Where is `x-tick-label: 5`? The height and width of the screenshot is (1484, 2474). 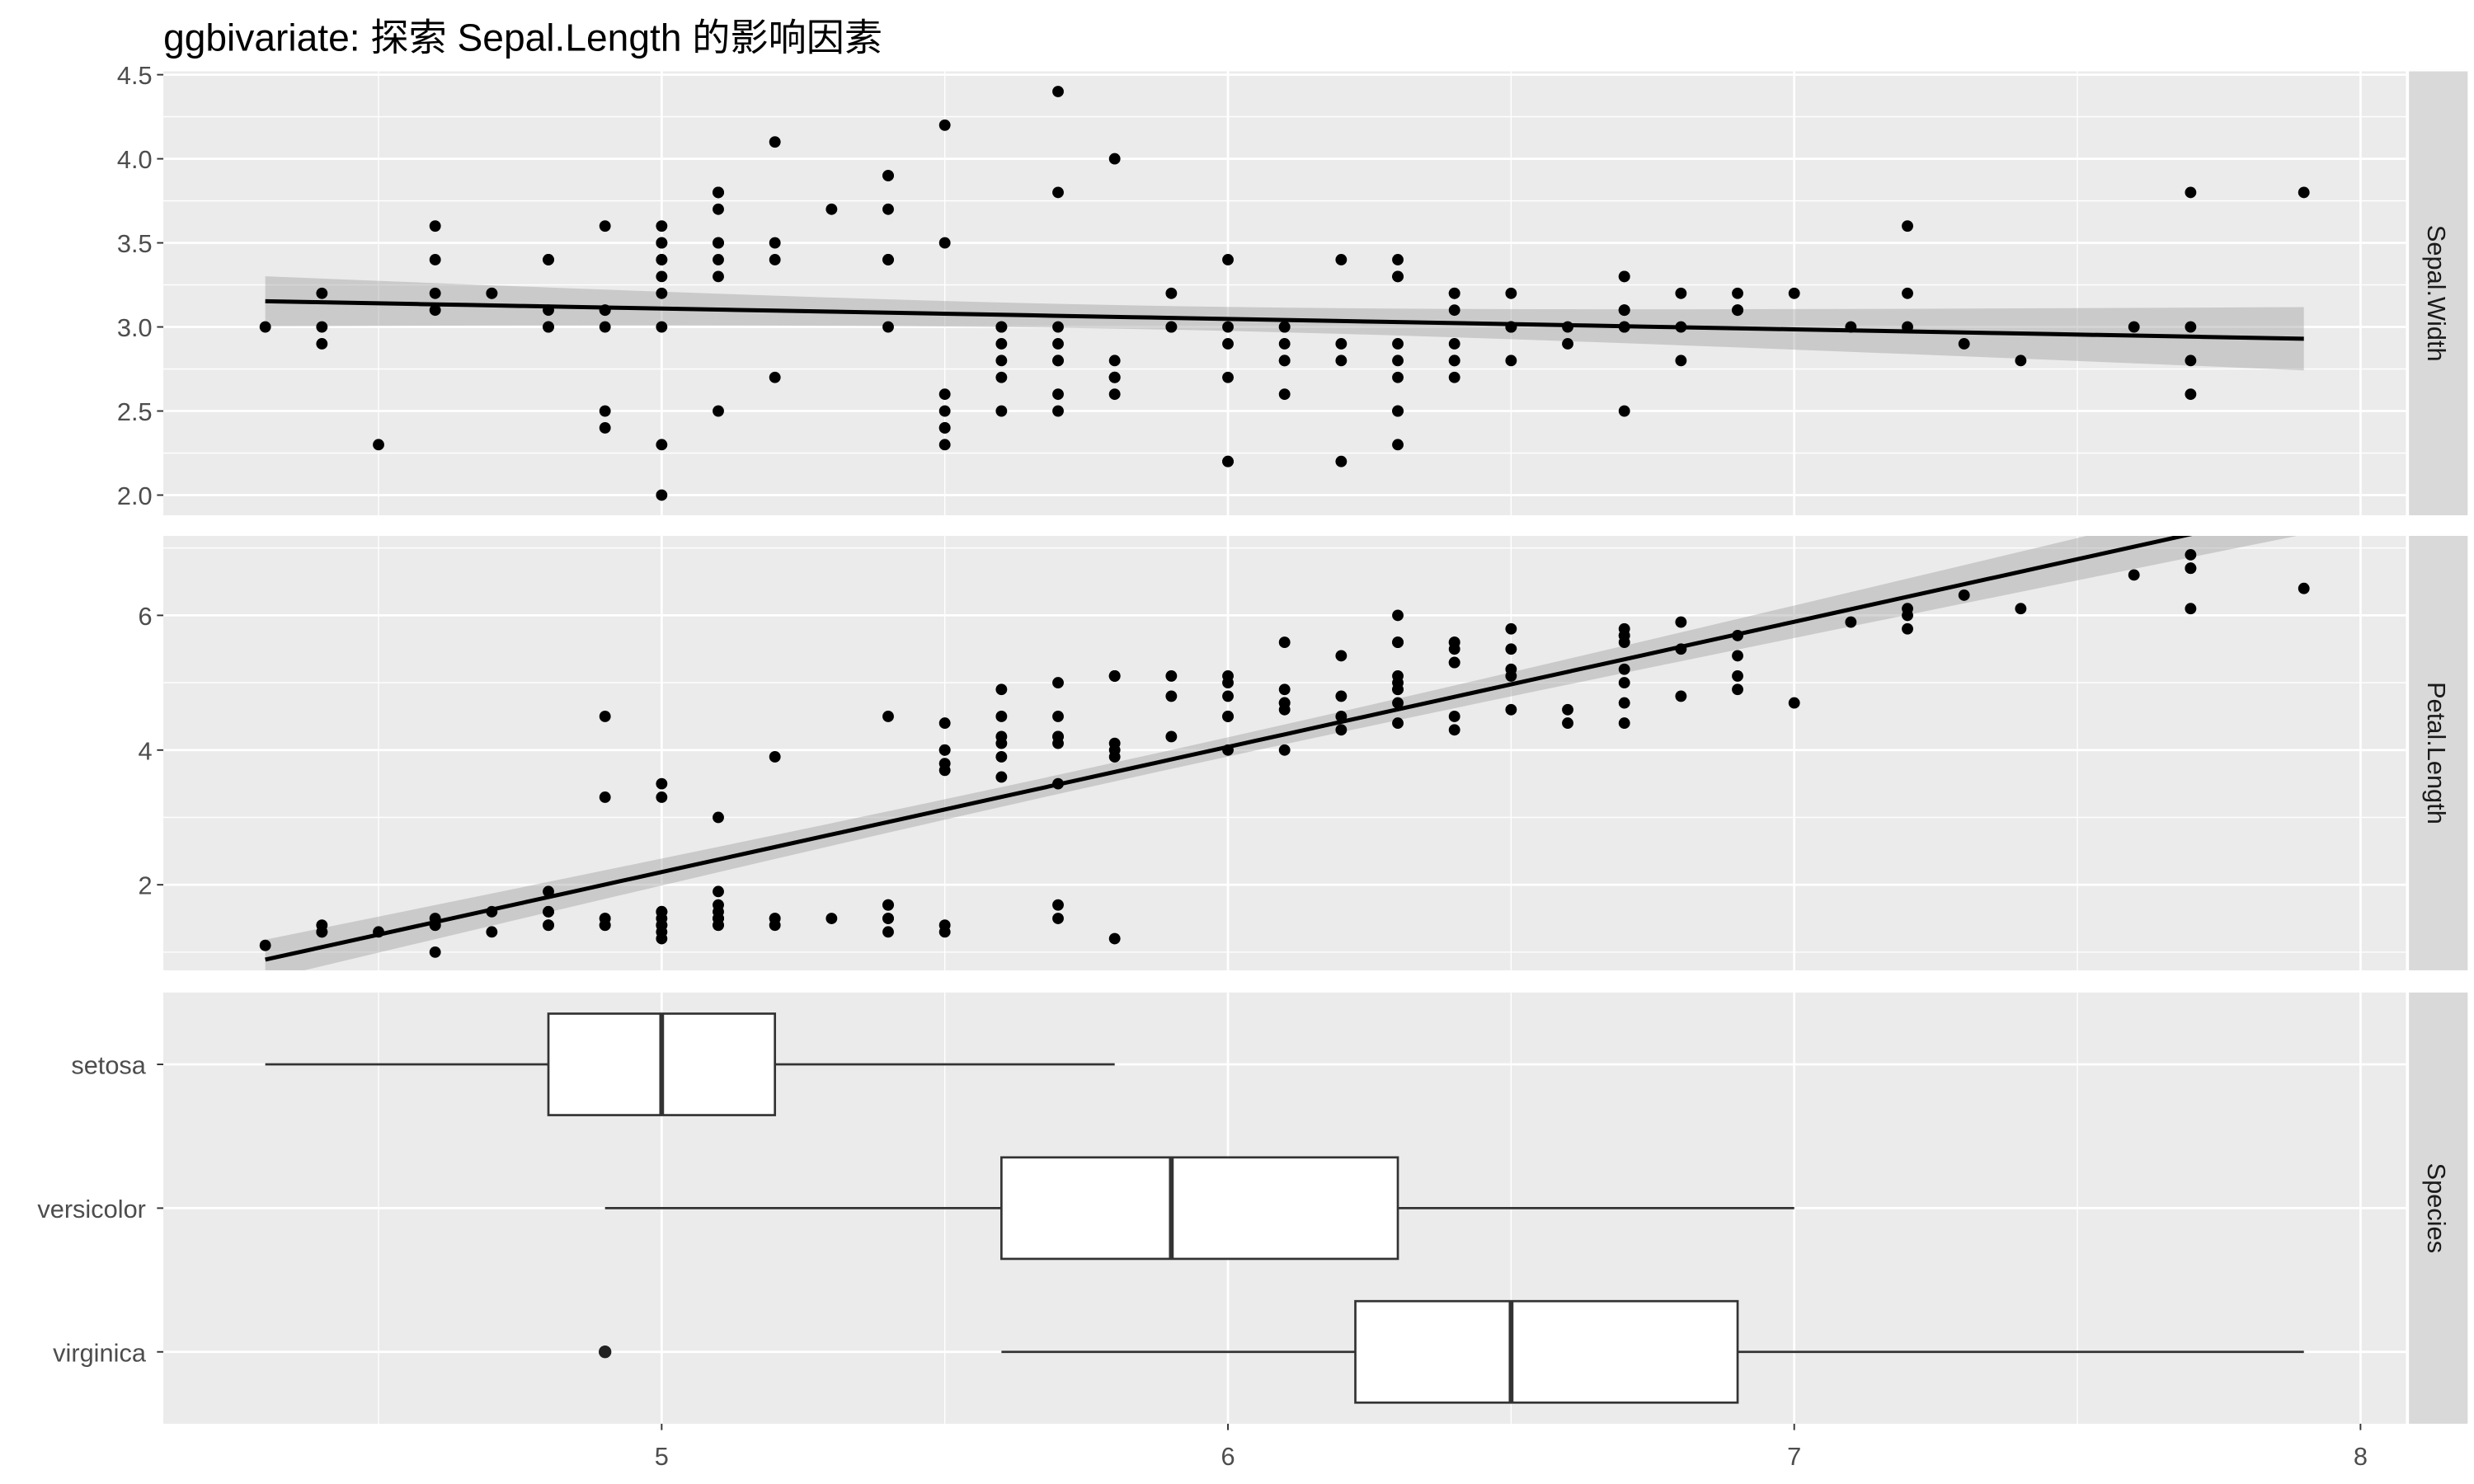
x-tick-label: 5 is located at coordinates (662, 1456).